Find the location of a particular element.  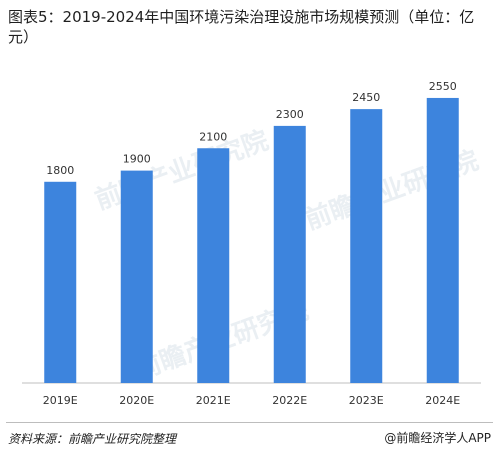

source-note: 资料来源：前瞻产业研究院整理 is located at coordinates (92, 439).